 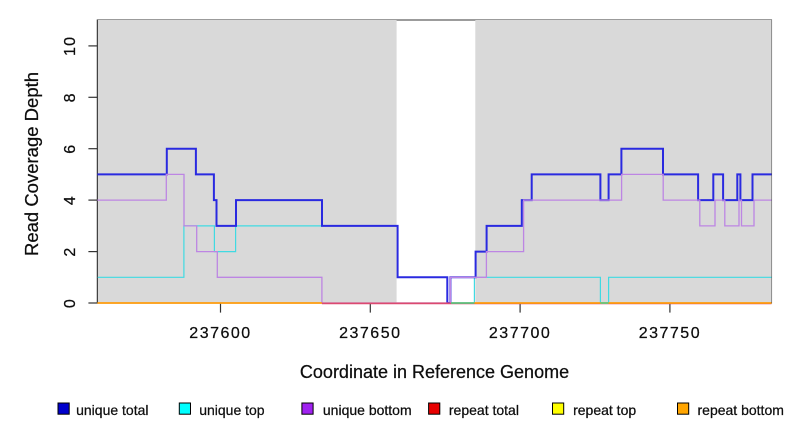 What do you see at coordinates (232, 410) in the screenshot?
I see `svg-text: unique top` at bounding box center [232, 410].